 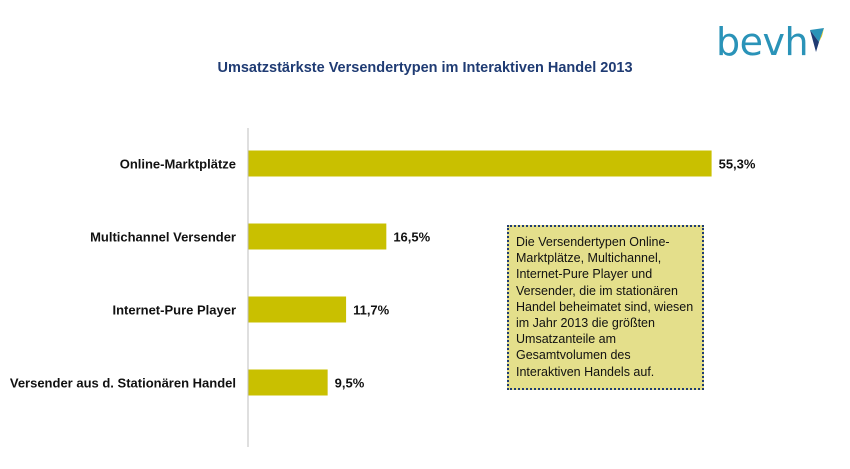 I want to click on logo-mark-icon, so click(x=817, y=40).